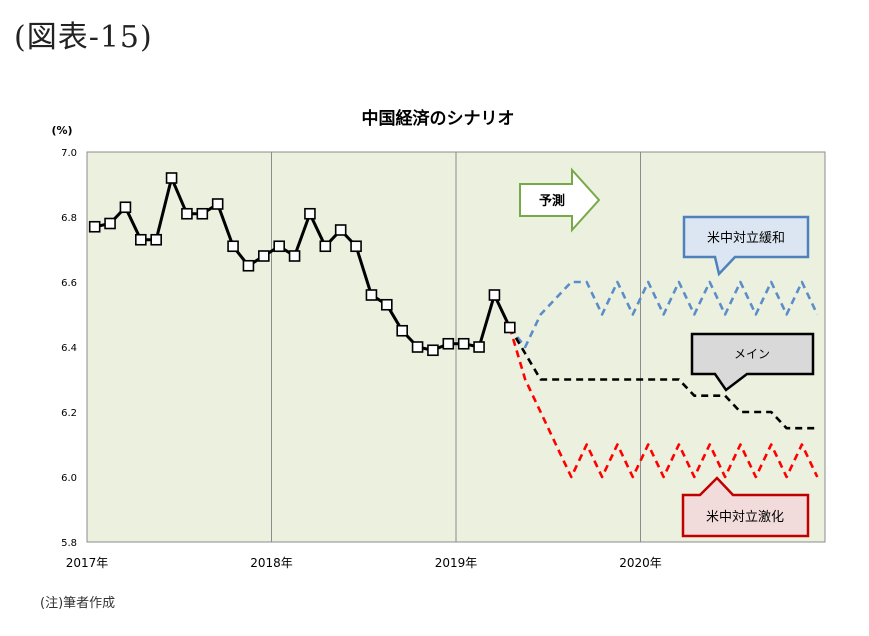 The image size is (869, 636). Describe the element at coordinates (438, 118) in the screenshot. I see `chart-title: 中国経済のシナリオ` at that location.